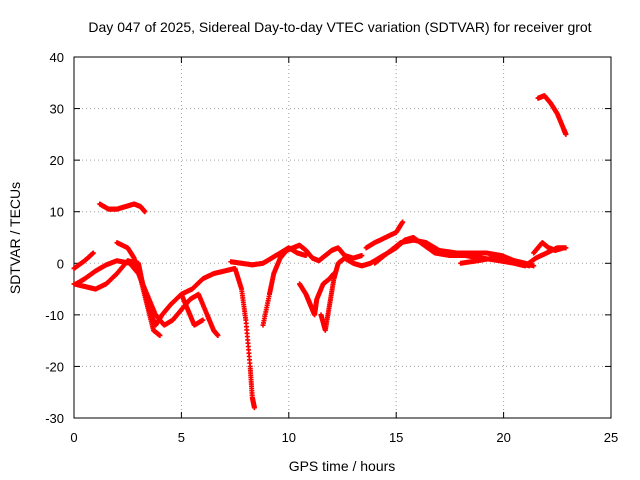  I want to click on y-tick-label: -10, so click(54, 315).